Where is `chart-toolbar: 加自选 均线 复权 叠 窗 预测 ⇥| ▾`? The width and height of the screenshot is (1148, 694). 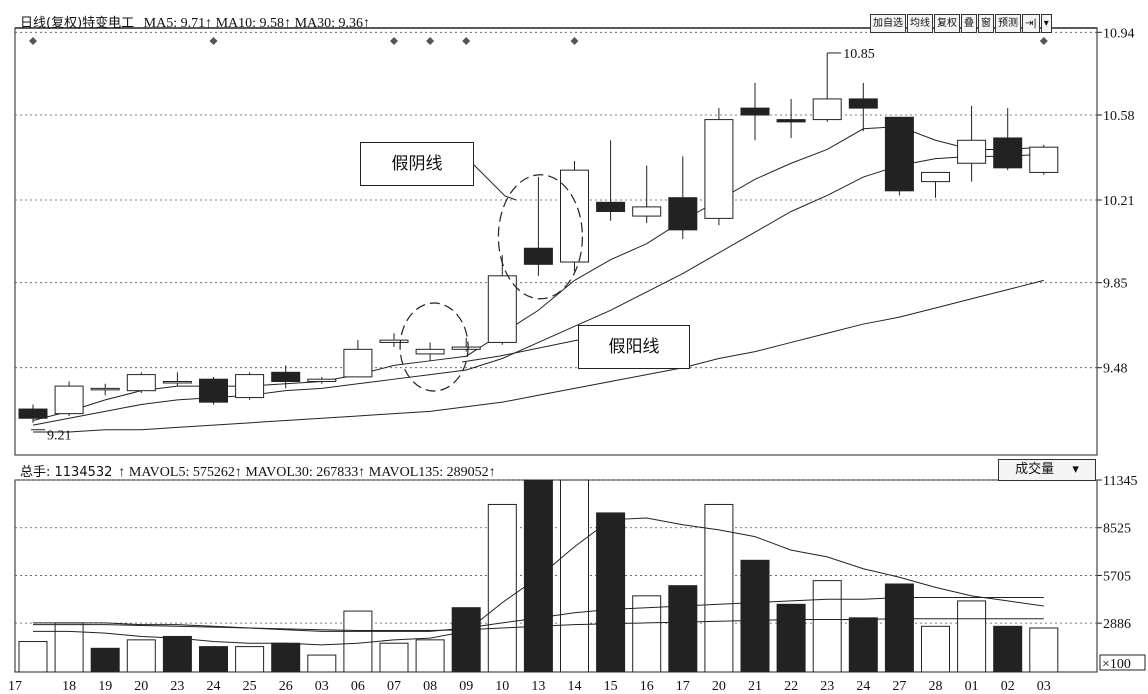
chart-toolbar: 加自选 均线 复权 叠 窗 预测 ⇥| ▾ is located at coordinates (961, 23).